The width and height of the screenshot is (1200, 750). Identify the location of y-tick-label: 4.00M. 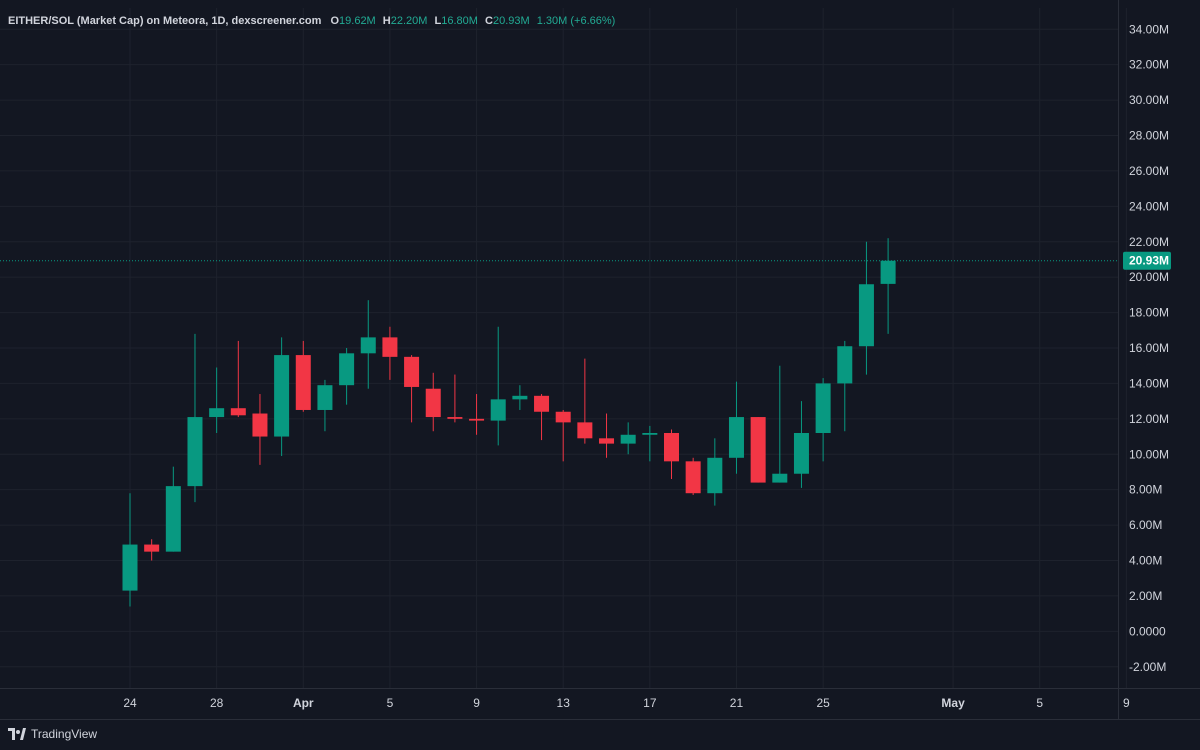
(1145, 561).